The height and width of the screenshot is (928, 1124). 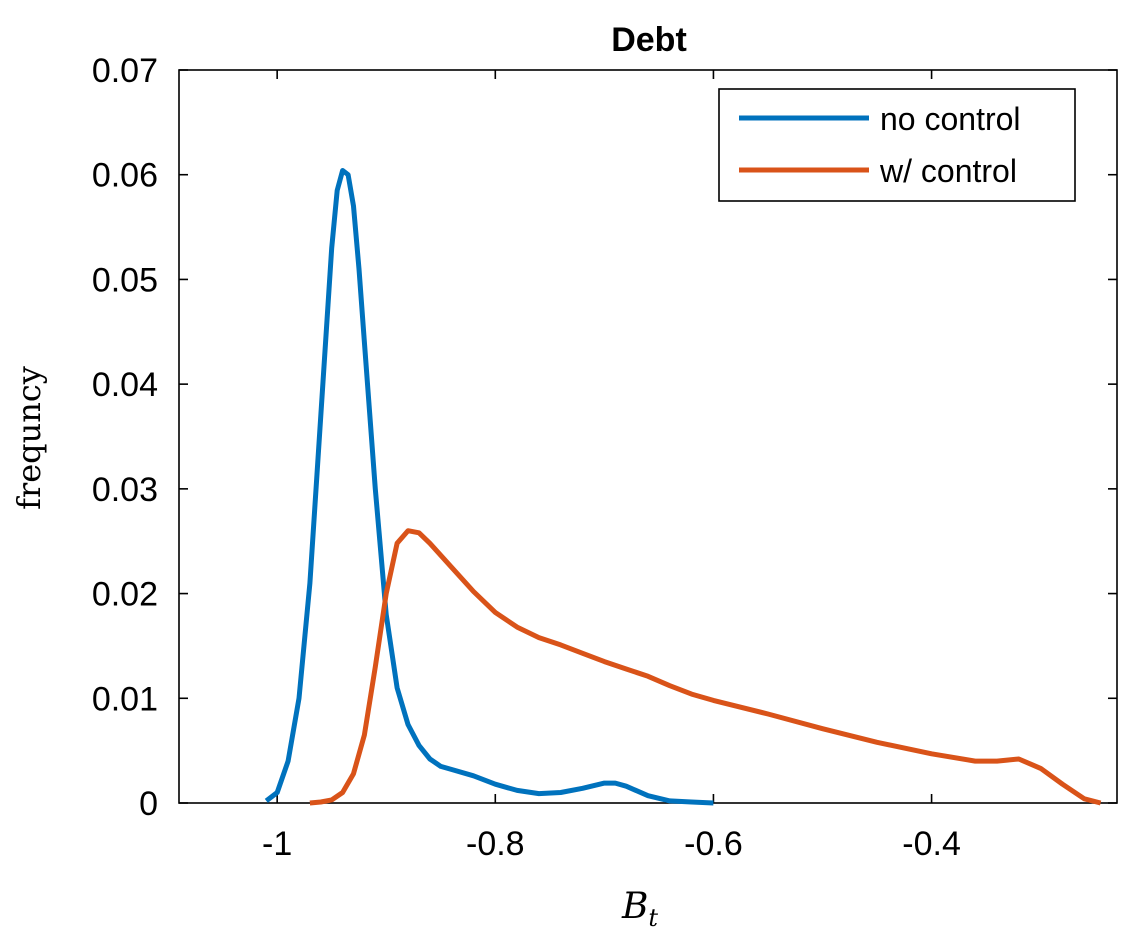 I want to click on legend-box, so click(x=897, y=145).